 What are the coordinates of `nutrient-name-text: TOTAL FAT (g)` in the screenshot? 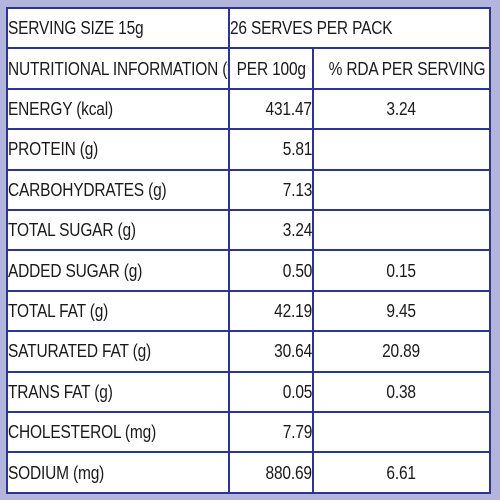 It's located at (58, 311).